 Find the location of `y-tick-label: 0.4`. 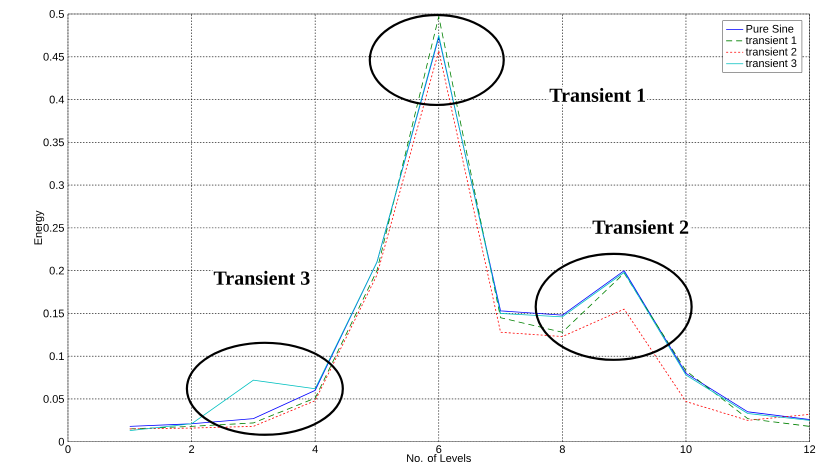

y-tick-label: 0.4 is located at coordinates (57, 100).